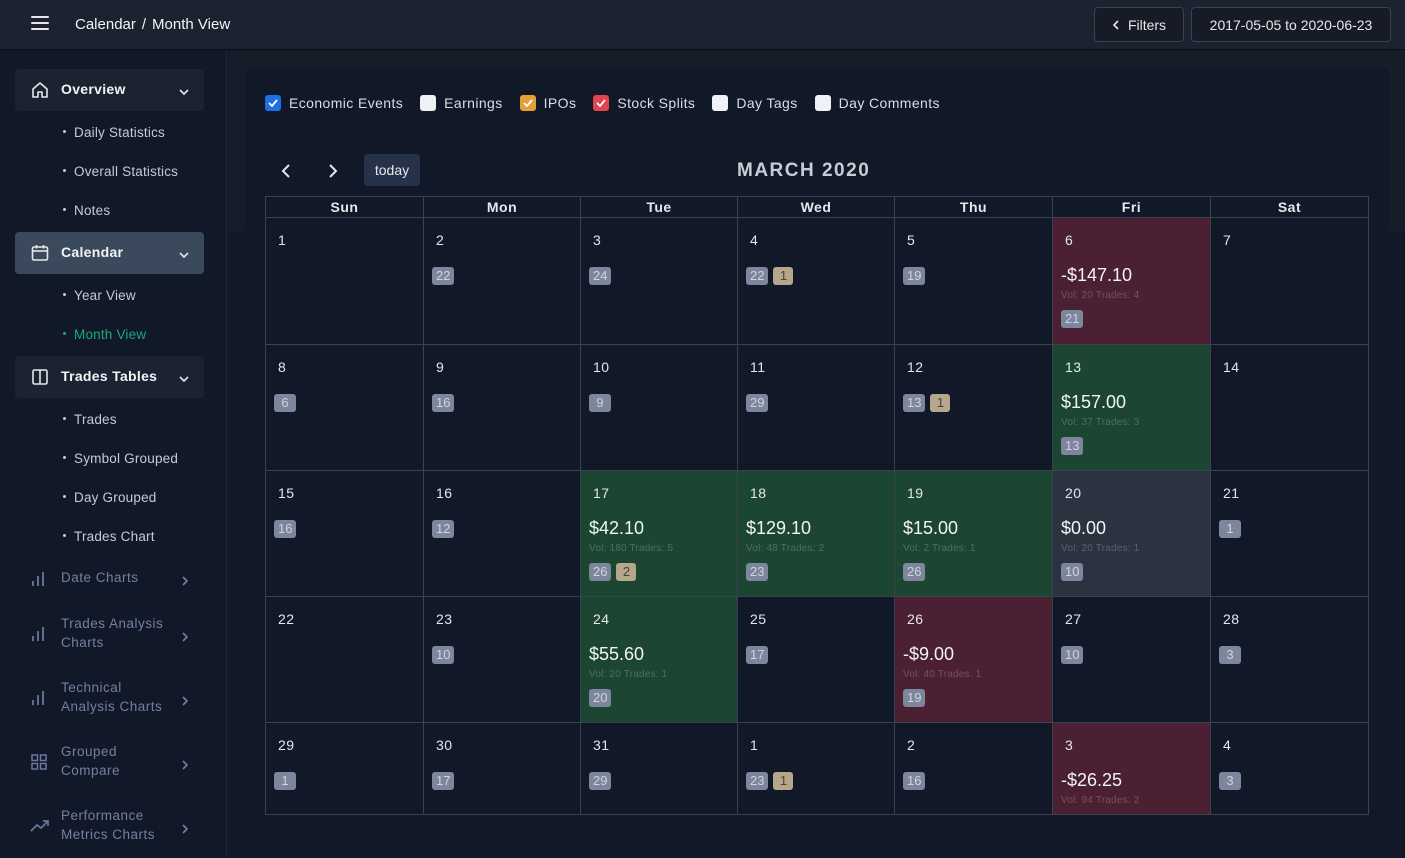  What do you see at coordinates (1290, 660) in the screenshot?
I see `calendar-day-cell: 28 3` at bounding box center [1290, 660].